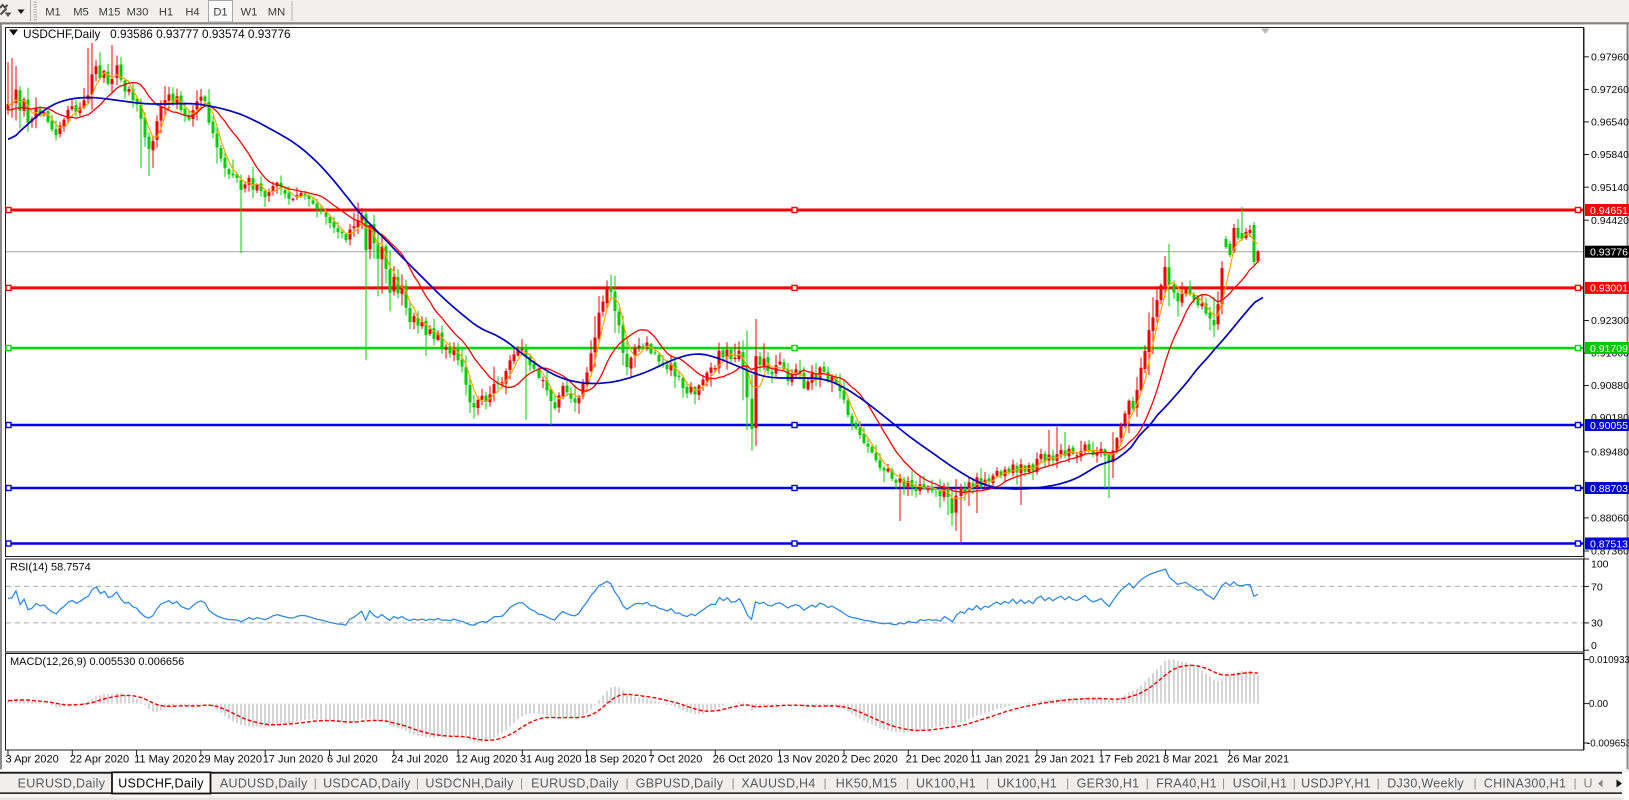 This screenshot has height=800, width=1629. What do you see at coordinates (1610, 188) in the screenshot?
I see `svg-text: 0.95140` at bounding box center [1610, 188].